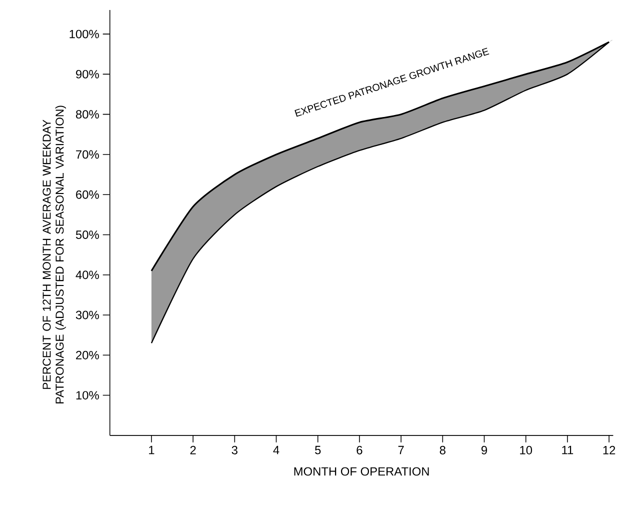  Describe the element at coordinates (87, 234) in the screenshot. I see `y-tick-label: 50%` at that location.